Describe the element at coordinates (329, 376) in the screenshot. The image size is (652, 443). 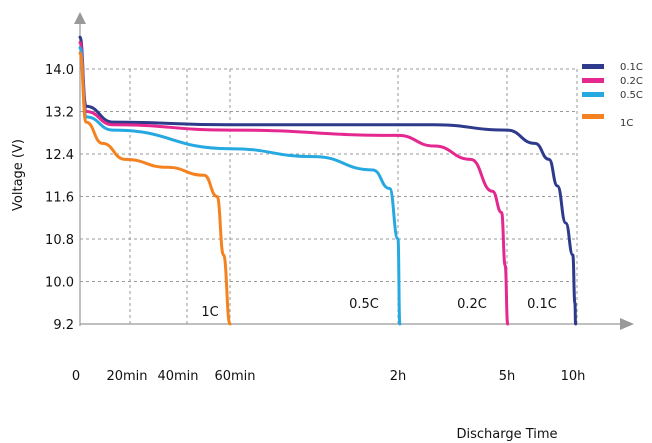
I see `x-tick-labels: 0 20min 40min 60min 2h 5h 10h` at that location.